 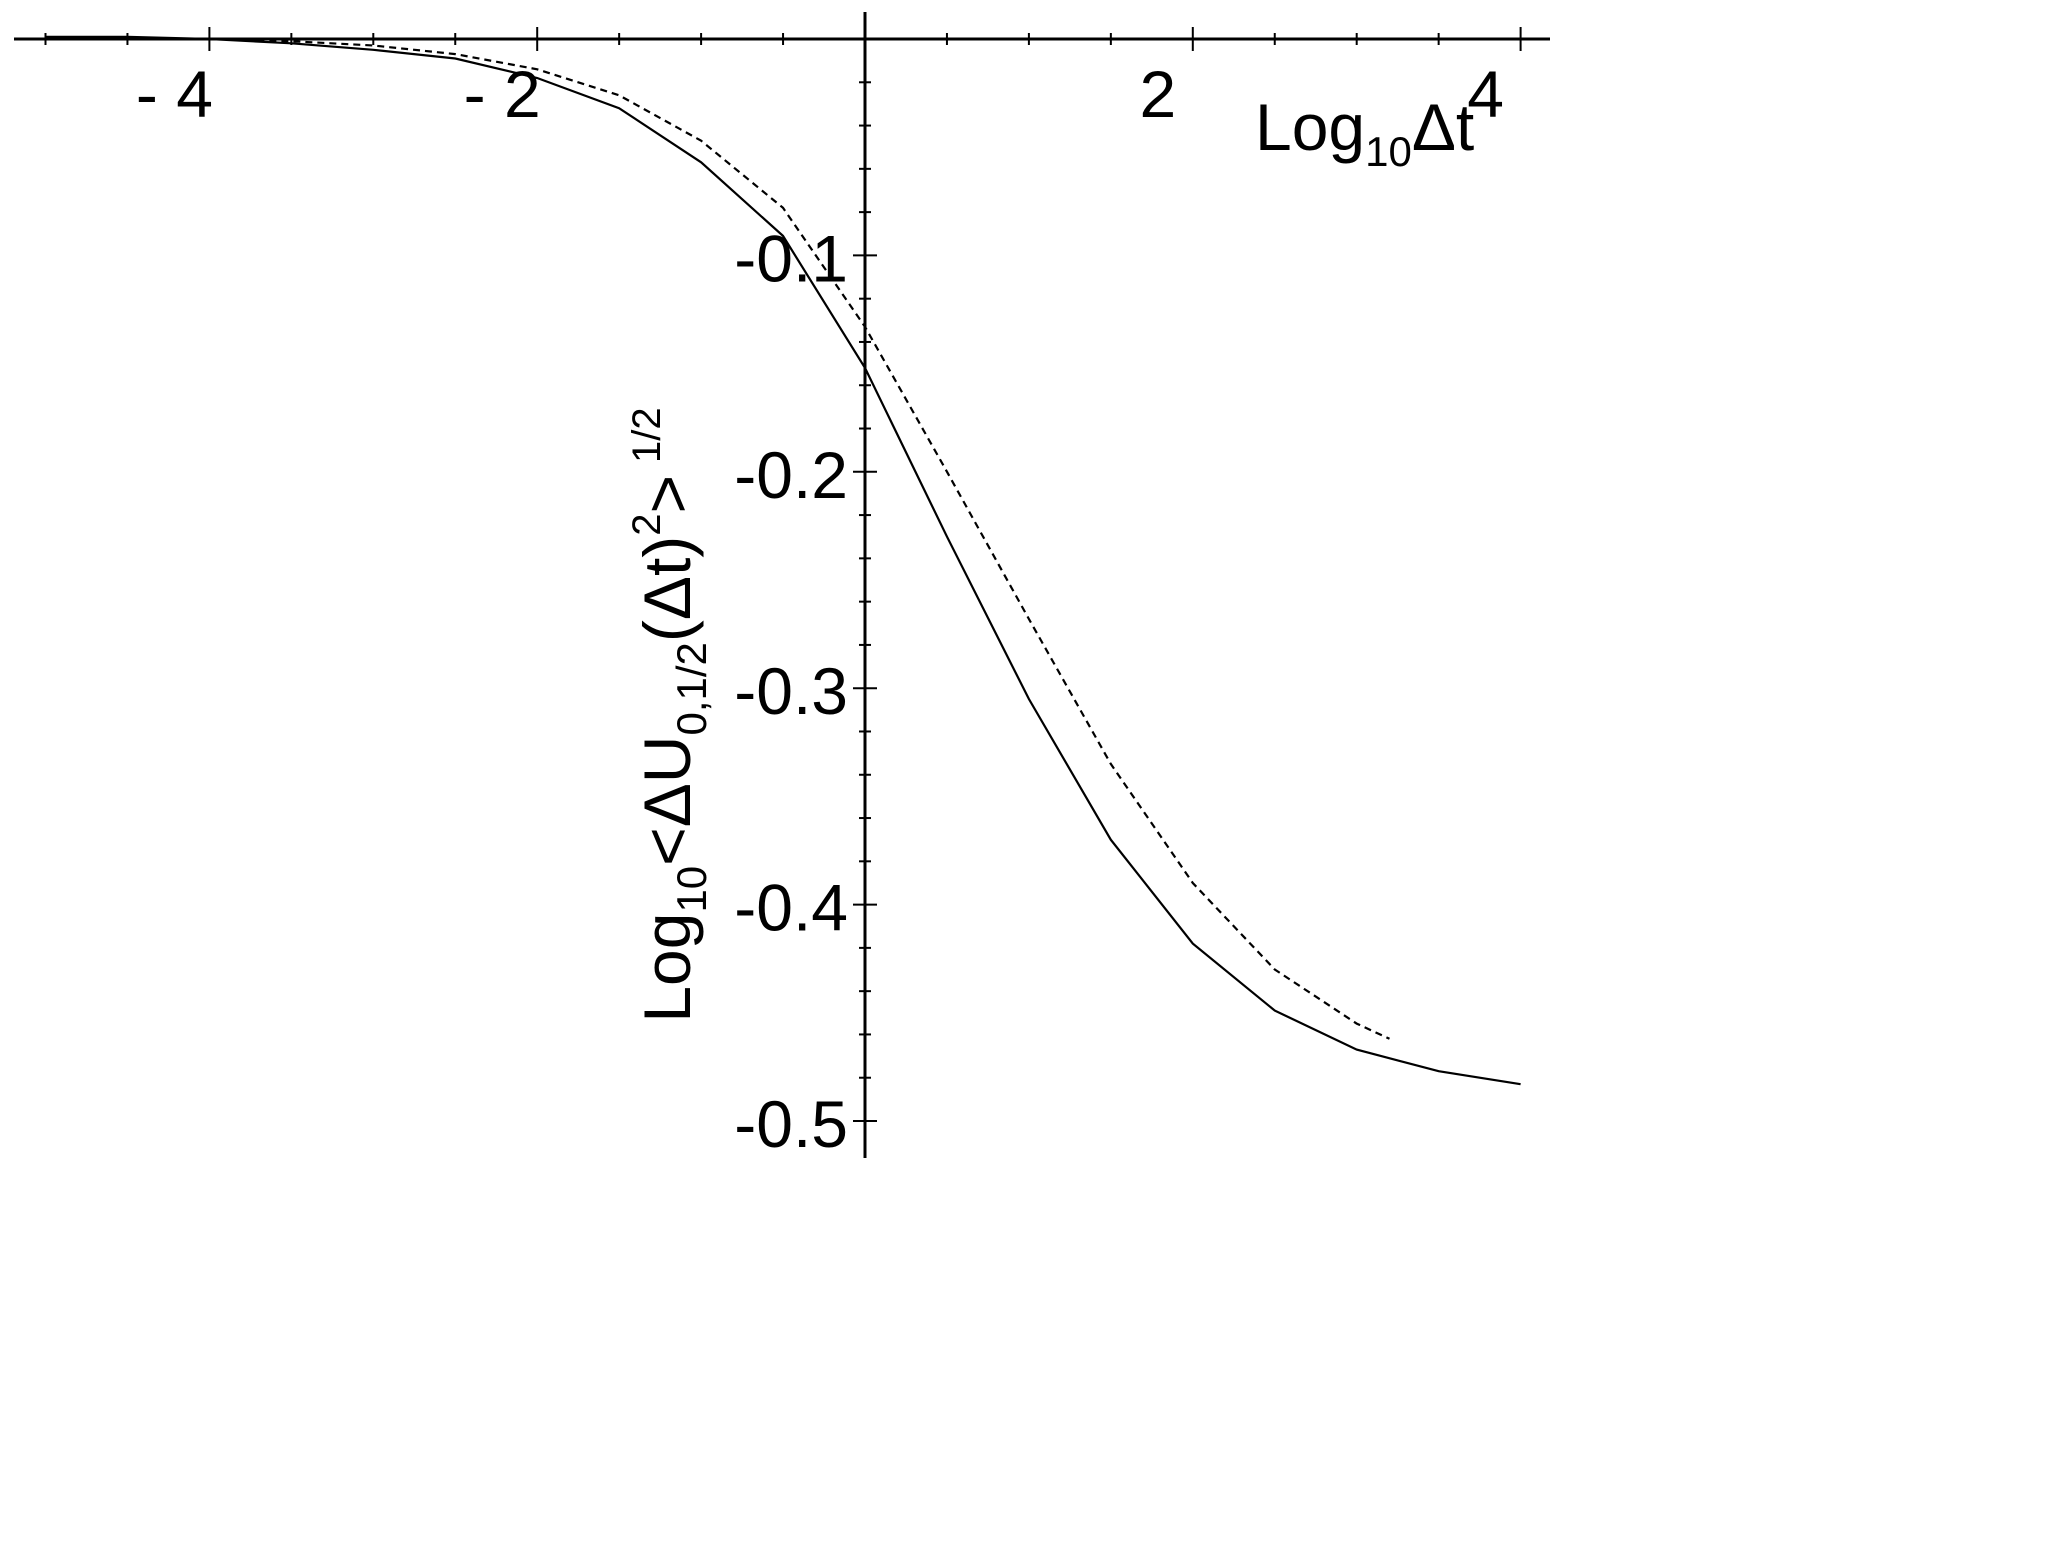 I want to click on y-axis-ticks: -0.1 -0.2 -0.3 -0.4 -0.5, so click(x=805, y=691).